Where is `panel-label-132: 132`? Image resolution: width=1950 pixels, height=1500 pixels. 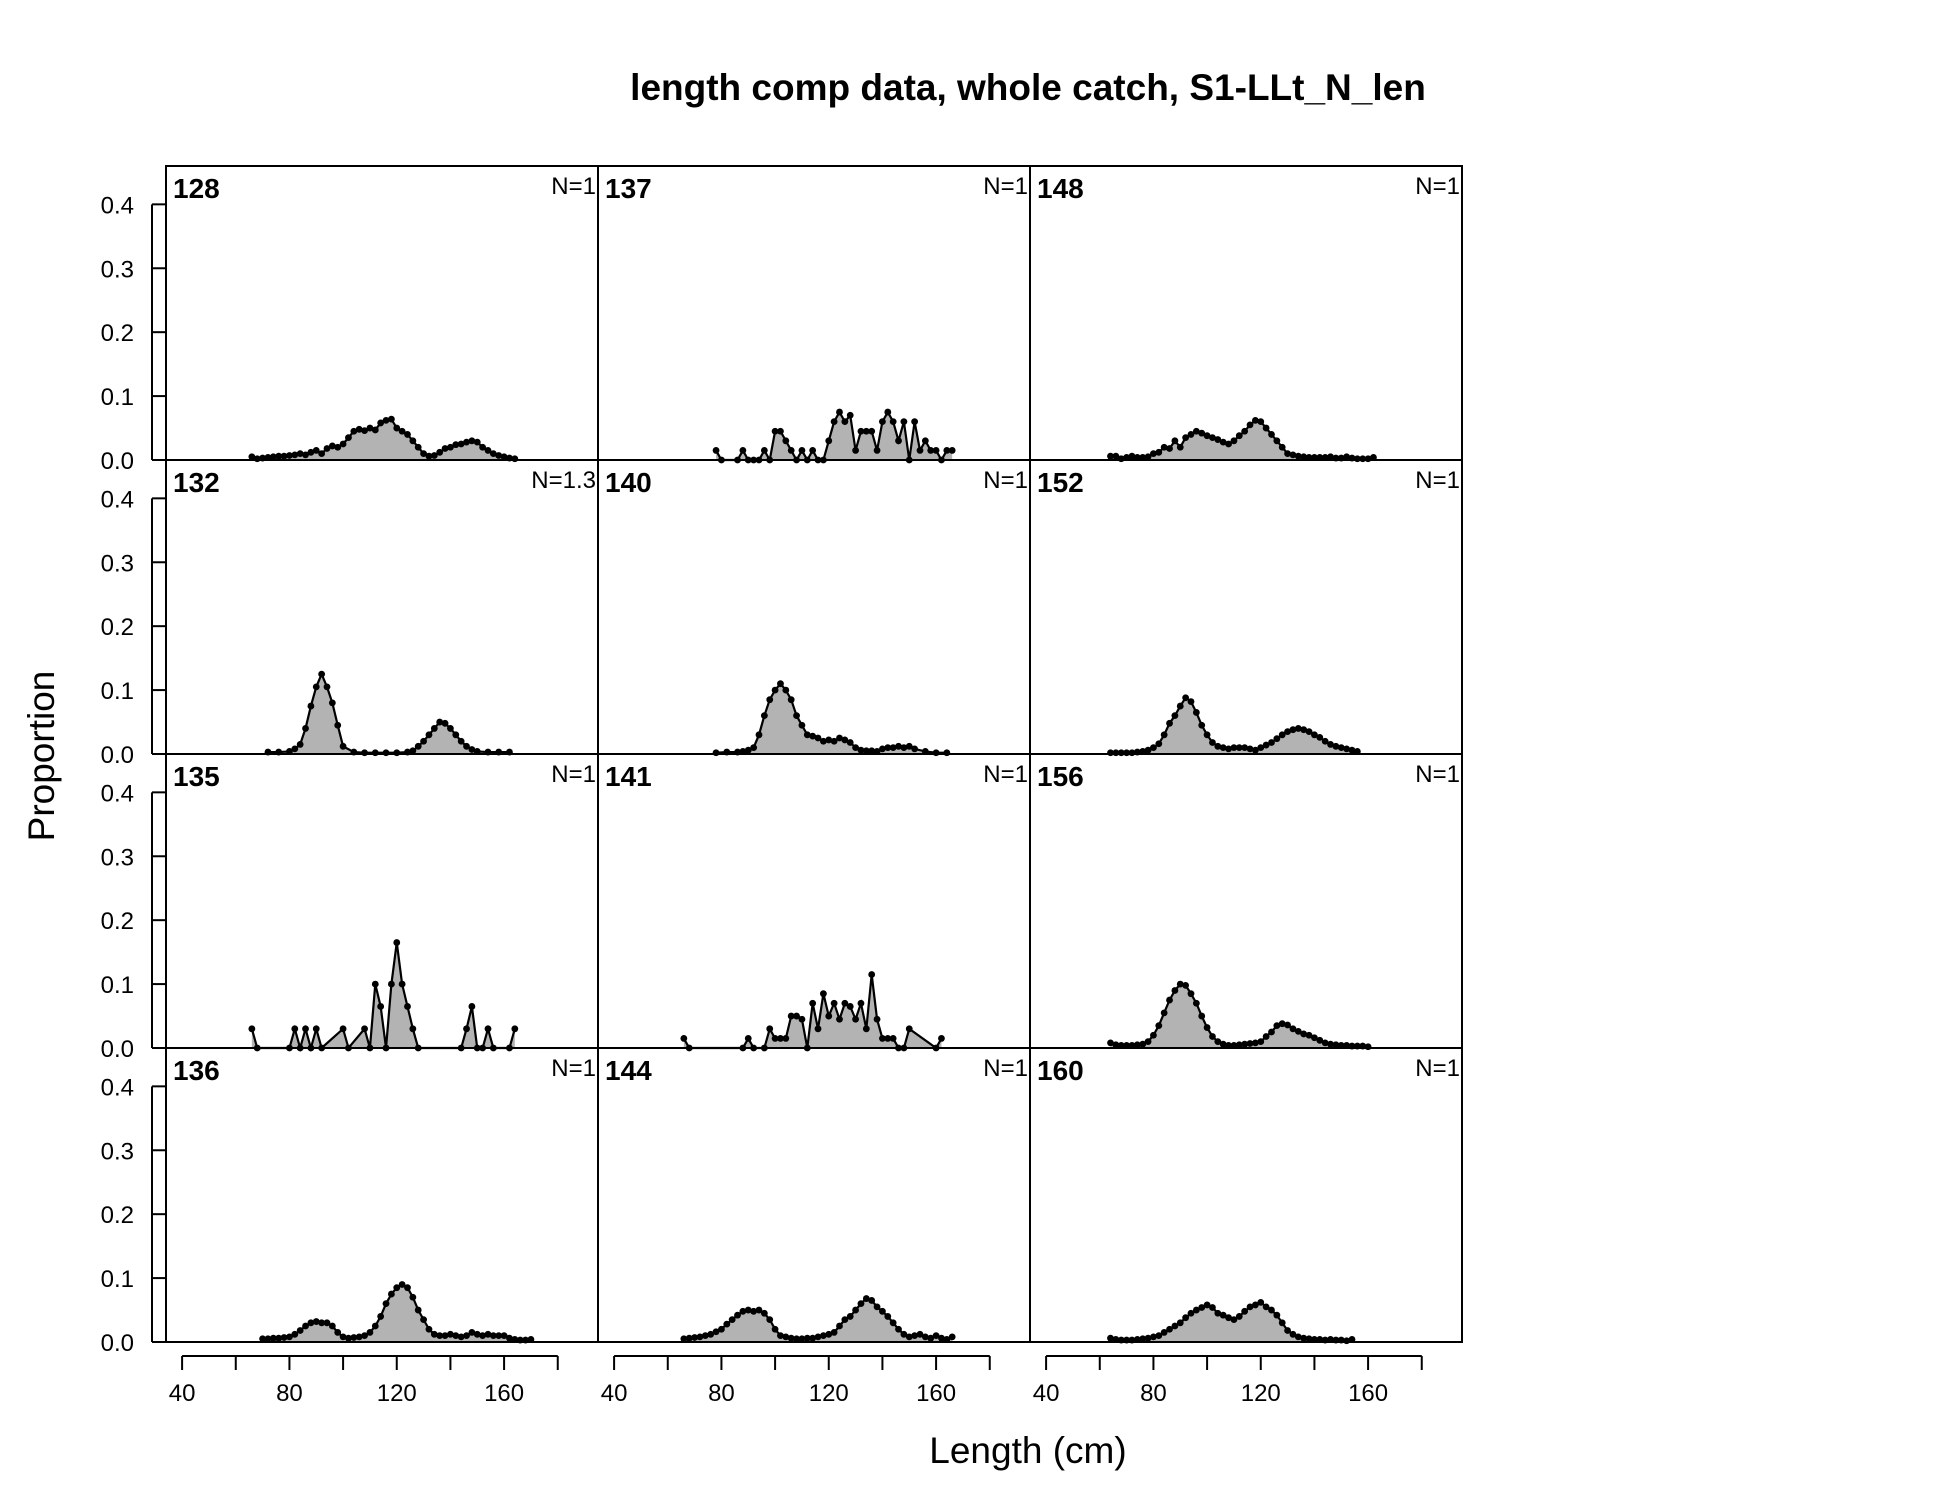 panel-label-132: 132 is located at coordinates (196, 482).